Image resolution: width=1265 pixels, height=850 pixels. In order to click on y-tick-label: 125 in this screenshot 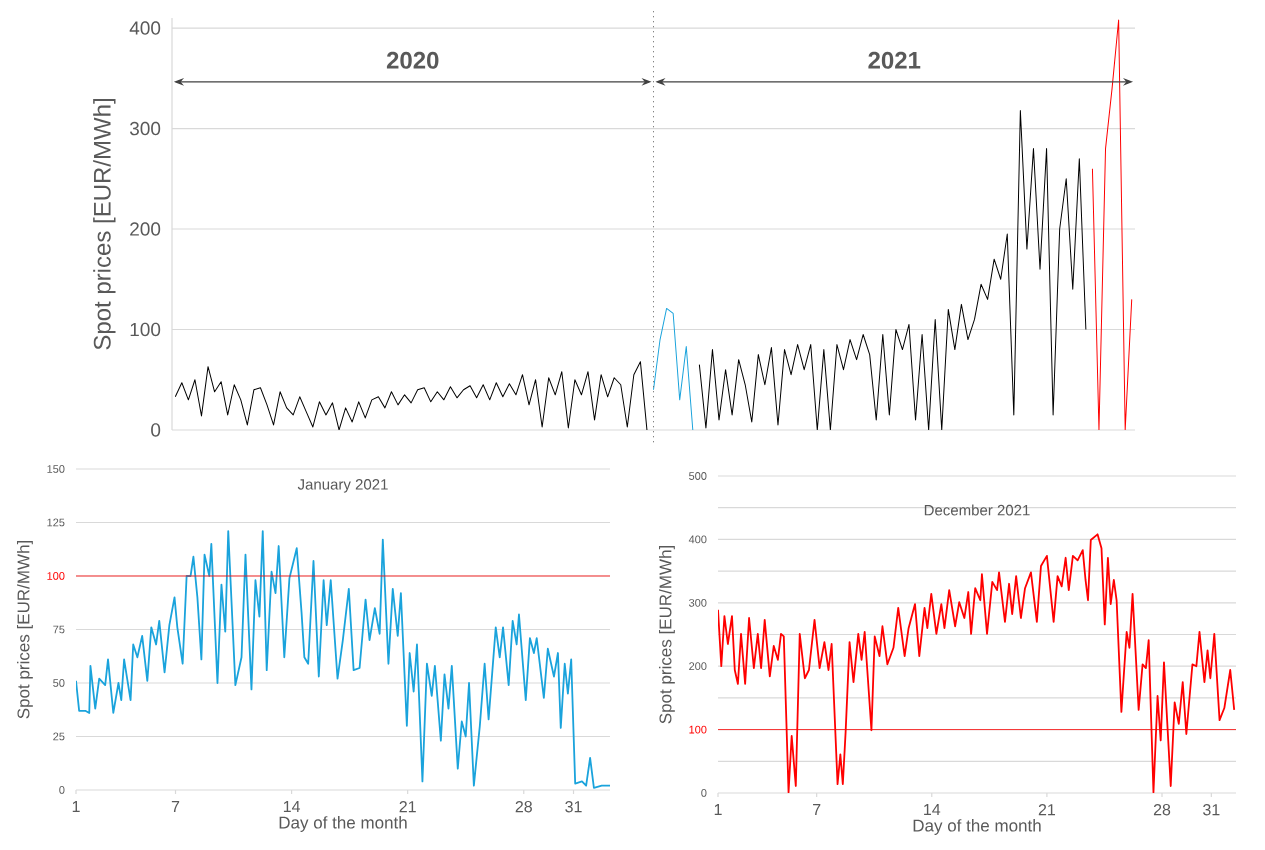, I will do `click(56, 522)`.